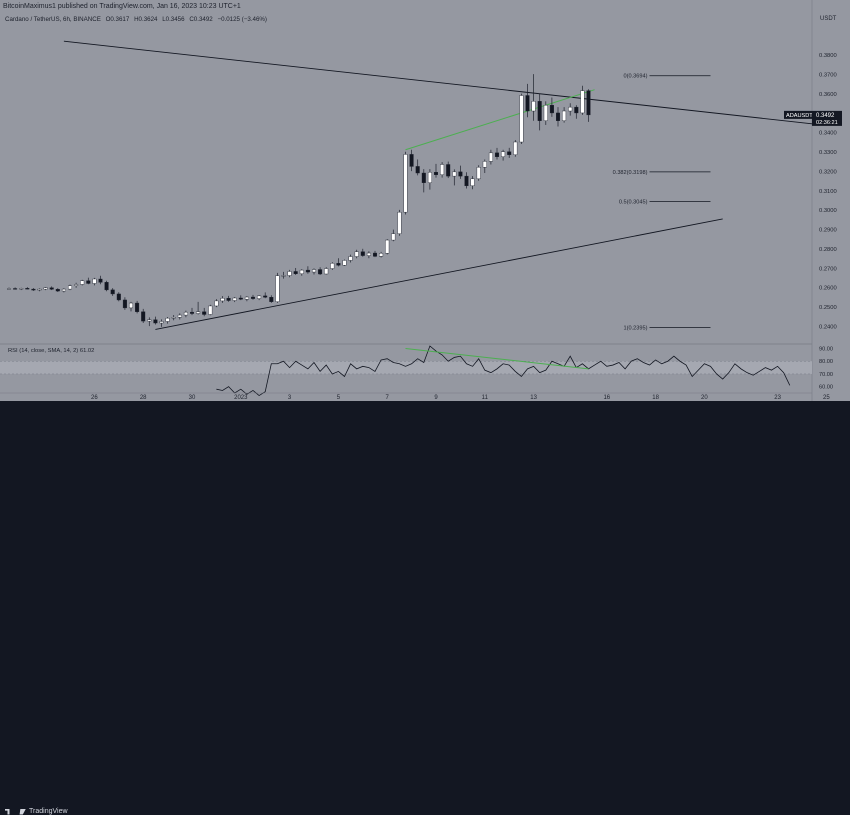 Image resolution: width=850 pixels, height=815 pixels. What do you see at coordinates (636, 77) in the screenshot?
I see `fib-level-label: 0(0.3694)` at bounding box center [636, 77].